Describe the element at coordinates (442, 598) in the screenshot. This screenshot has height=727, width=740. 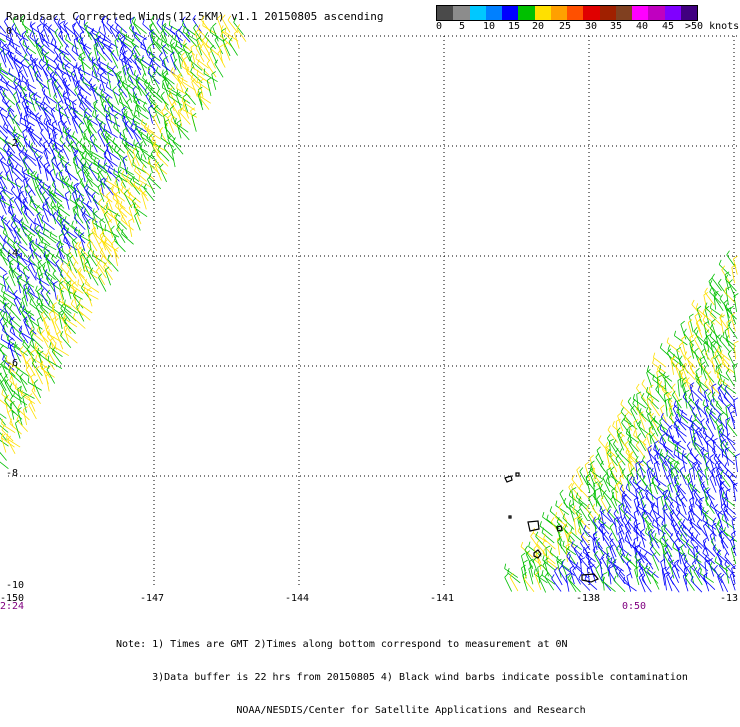
I see `lon-label: -141` at that location.